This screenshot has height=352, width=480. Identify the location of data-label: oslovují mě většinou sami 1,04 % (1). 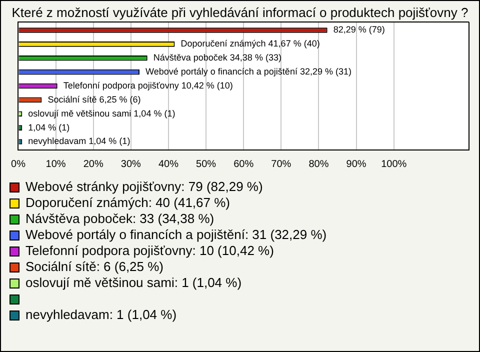
(102, 113).